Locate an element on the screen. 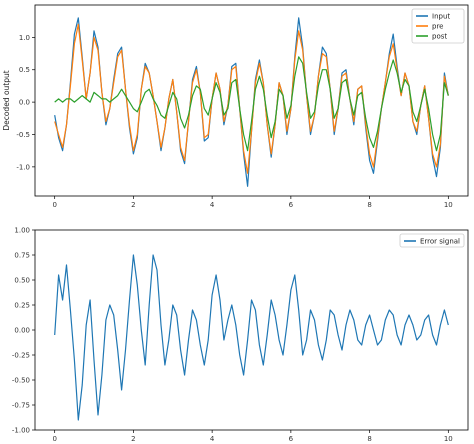  y-tick-label: -0.50 is located at coordinates (21, 381).